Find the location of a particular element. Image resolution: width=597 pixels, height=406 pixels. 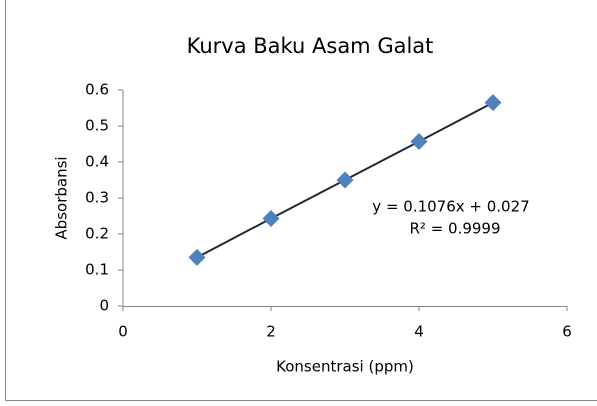

y-tick-label: 0.5 is located at coordinates (97, 126).